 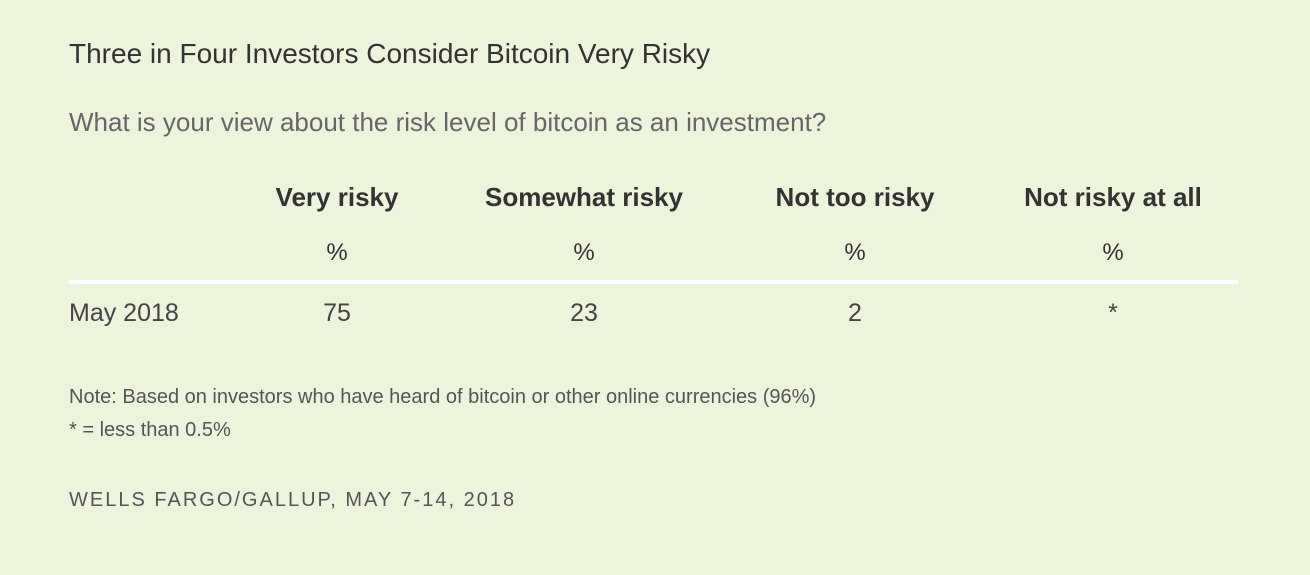 I want to click on source-credit: WELLS FARGO/GALLUP, MAY 7-14, 2018, so click(x=293, y=500).